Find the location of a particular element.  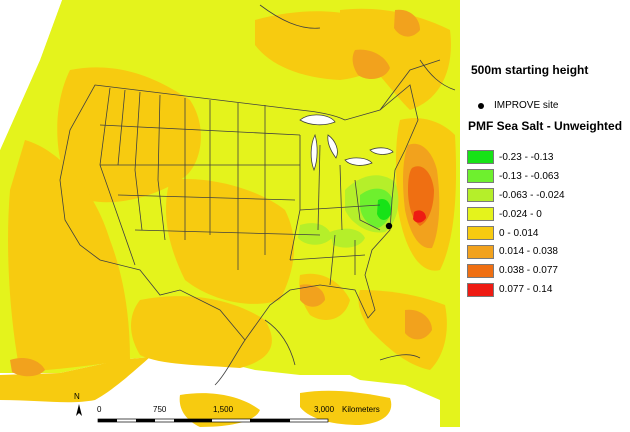

improve-site-marker is located at coordinates (389, 226).